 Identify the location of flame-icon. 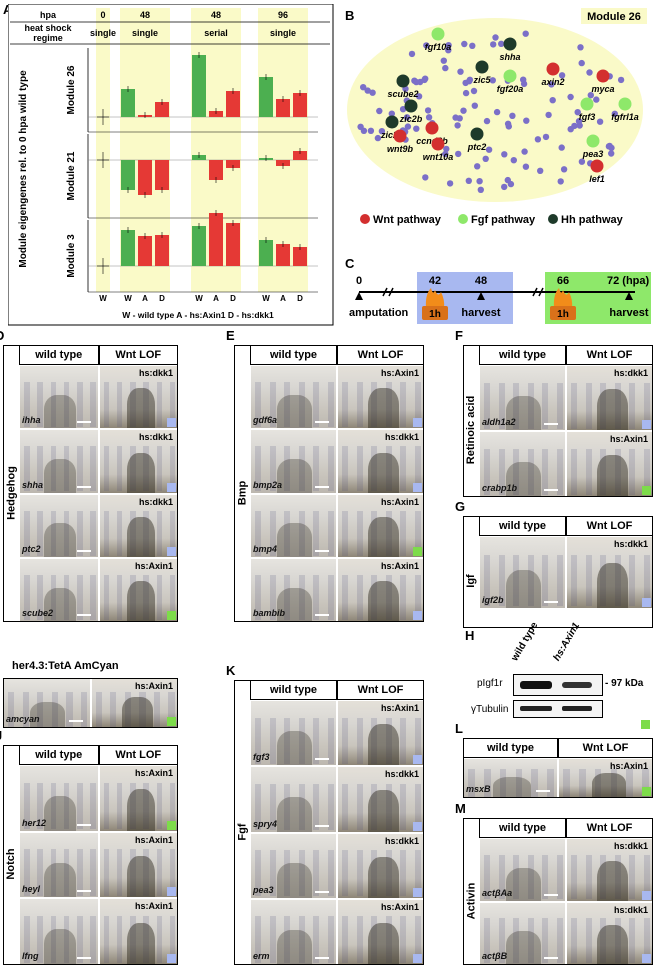
(435, 298).